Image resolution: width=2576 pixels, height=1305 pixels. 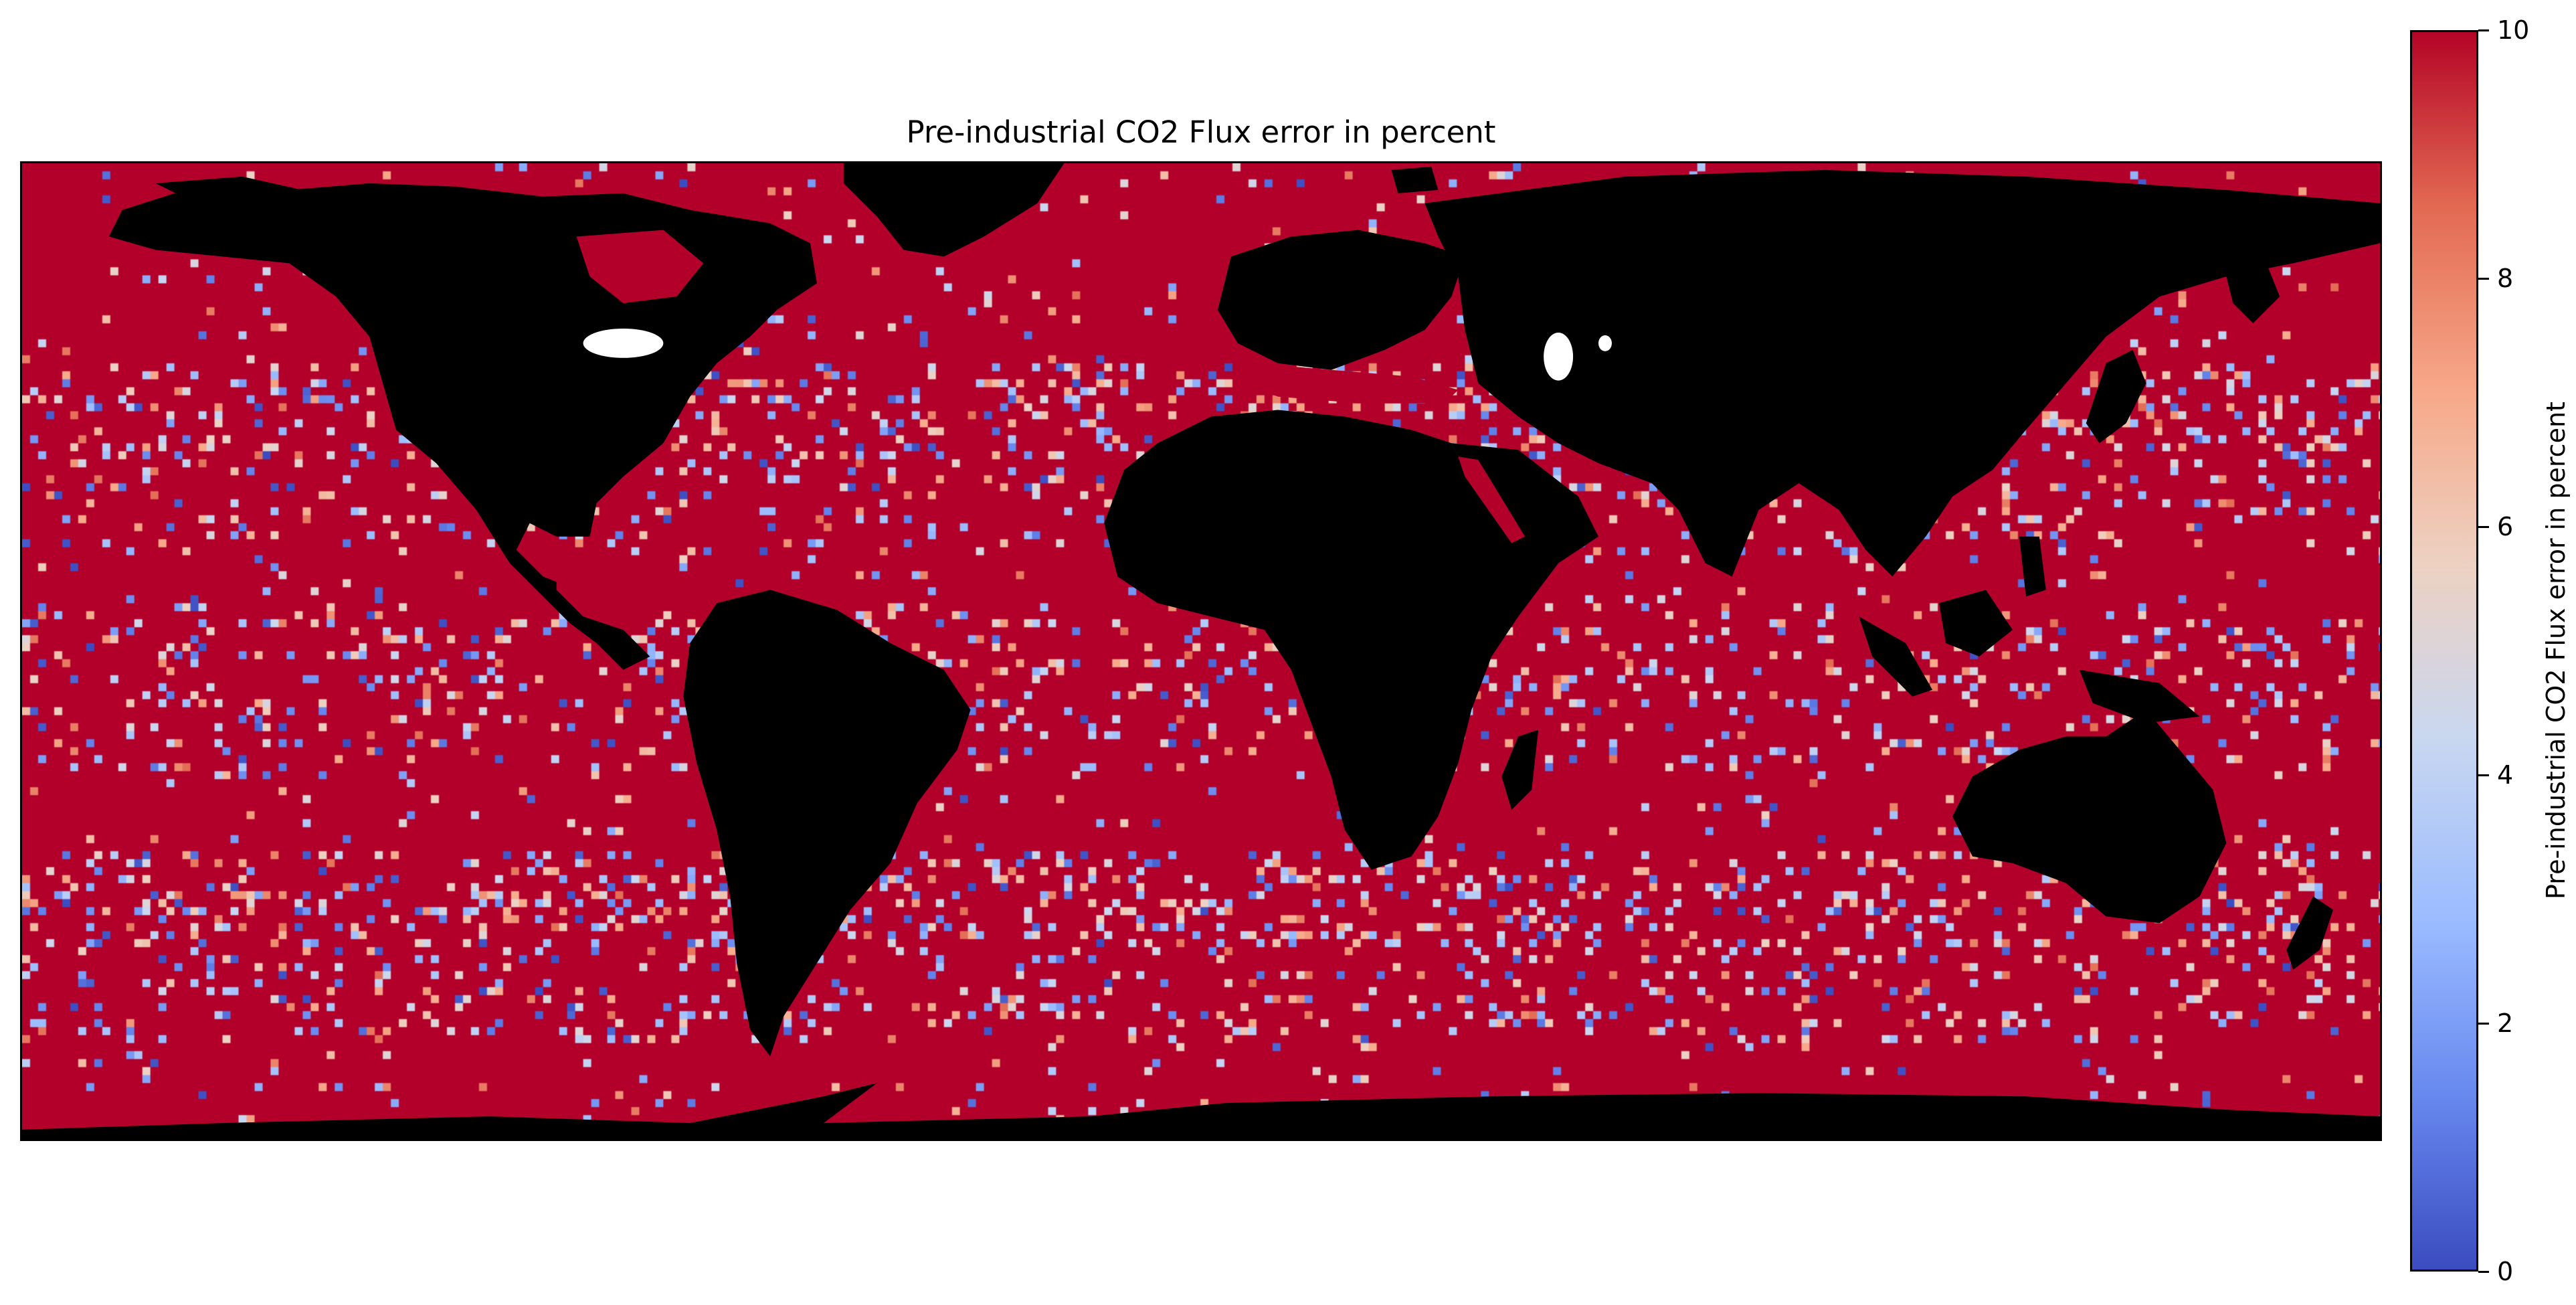 What do you see at coordinates (1041, 430) in the screenshot?
I see `inland-seas` at bounding box center [1041, 430].